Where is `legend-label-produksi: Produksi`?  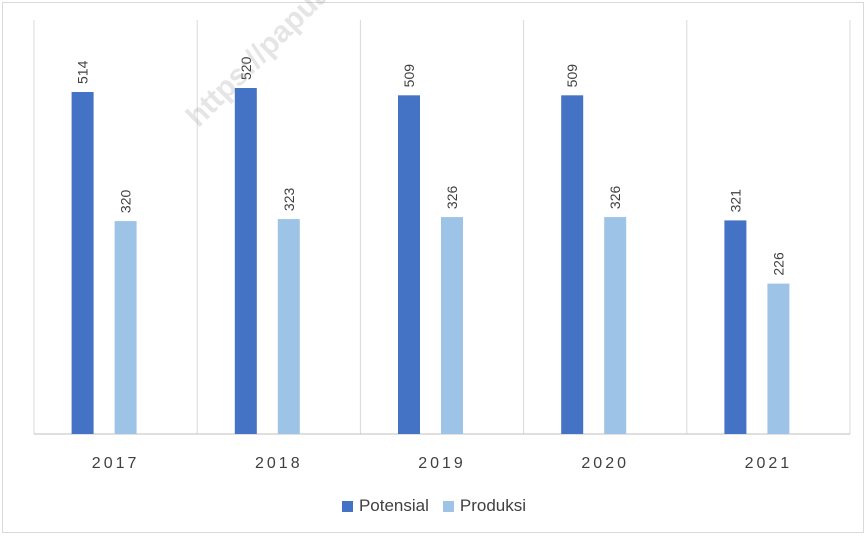
legend-label-produksi: Produksi is located at coordinates (493, 505).